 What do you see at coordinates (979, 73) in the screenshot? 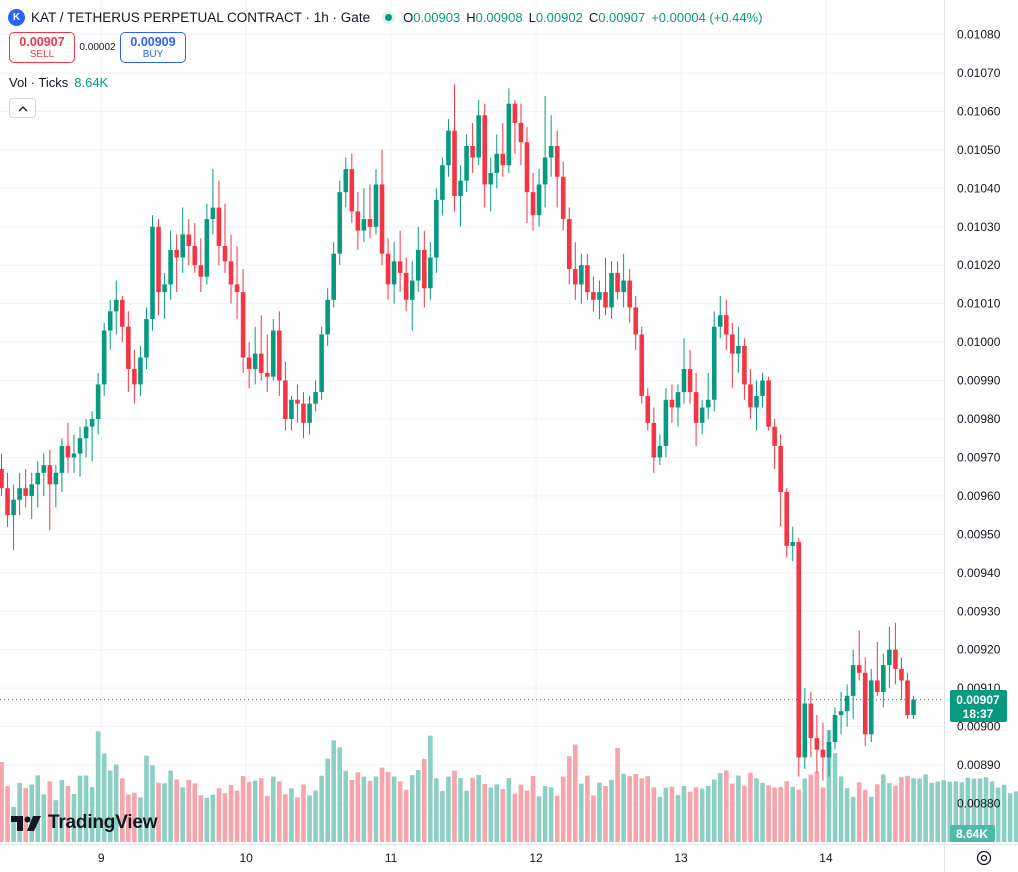
I see `y-tick-label: 0.01070` at bounding box center [979, 73].